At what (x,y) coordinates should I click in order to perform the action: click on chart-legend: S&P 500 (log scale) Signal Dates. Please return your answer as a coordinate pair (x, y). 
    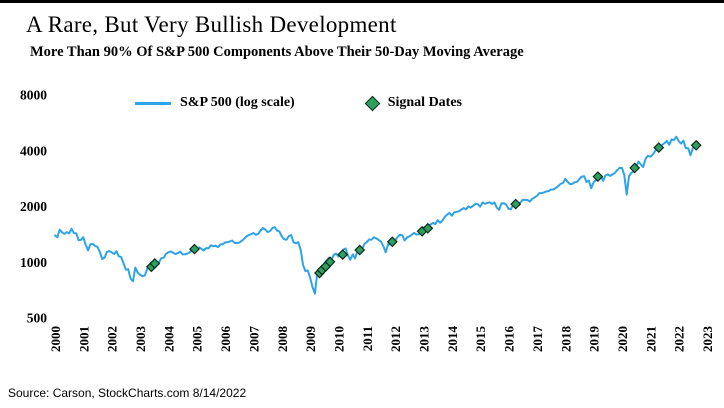
    Looking at the image, I should click on (298, 103).